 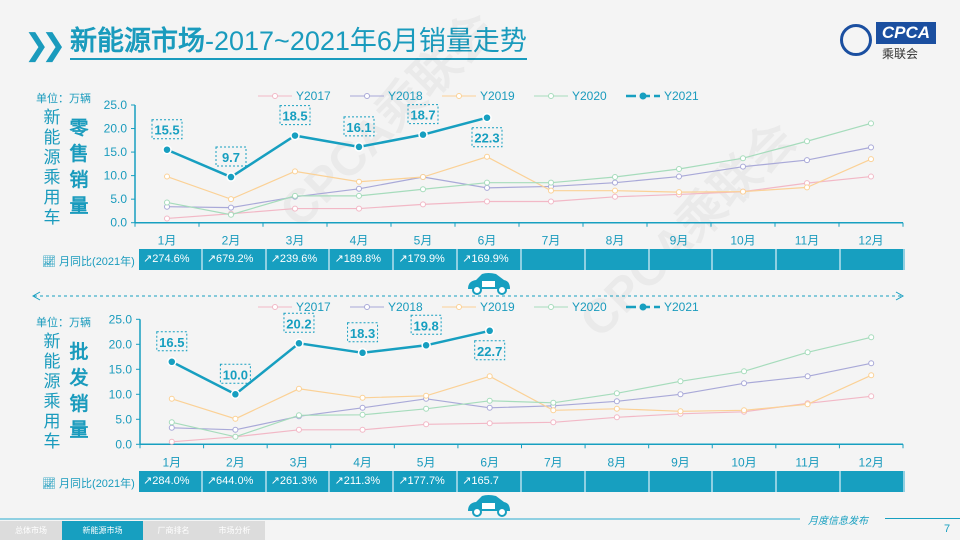 What do you see at coordinates (362, 481) in the screenshot?
I see `yoy-value: 211.3%` at bounding box center [362, 481].